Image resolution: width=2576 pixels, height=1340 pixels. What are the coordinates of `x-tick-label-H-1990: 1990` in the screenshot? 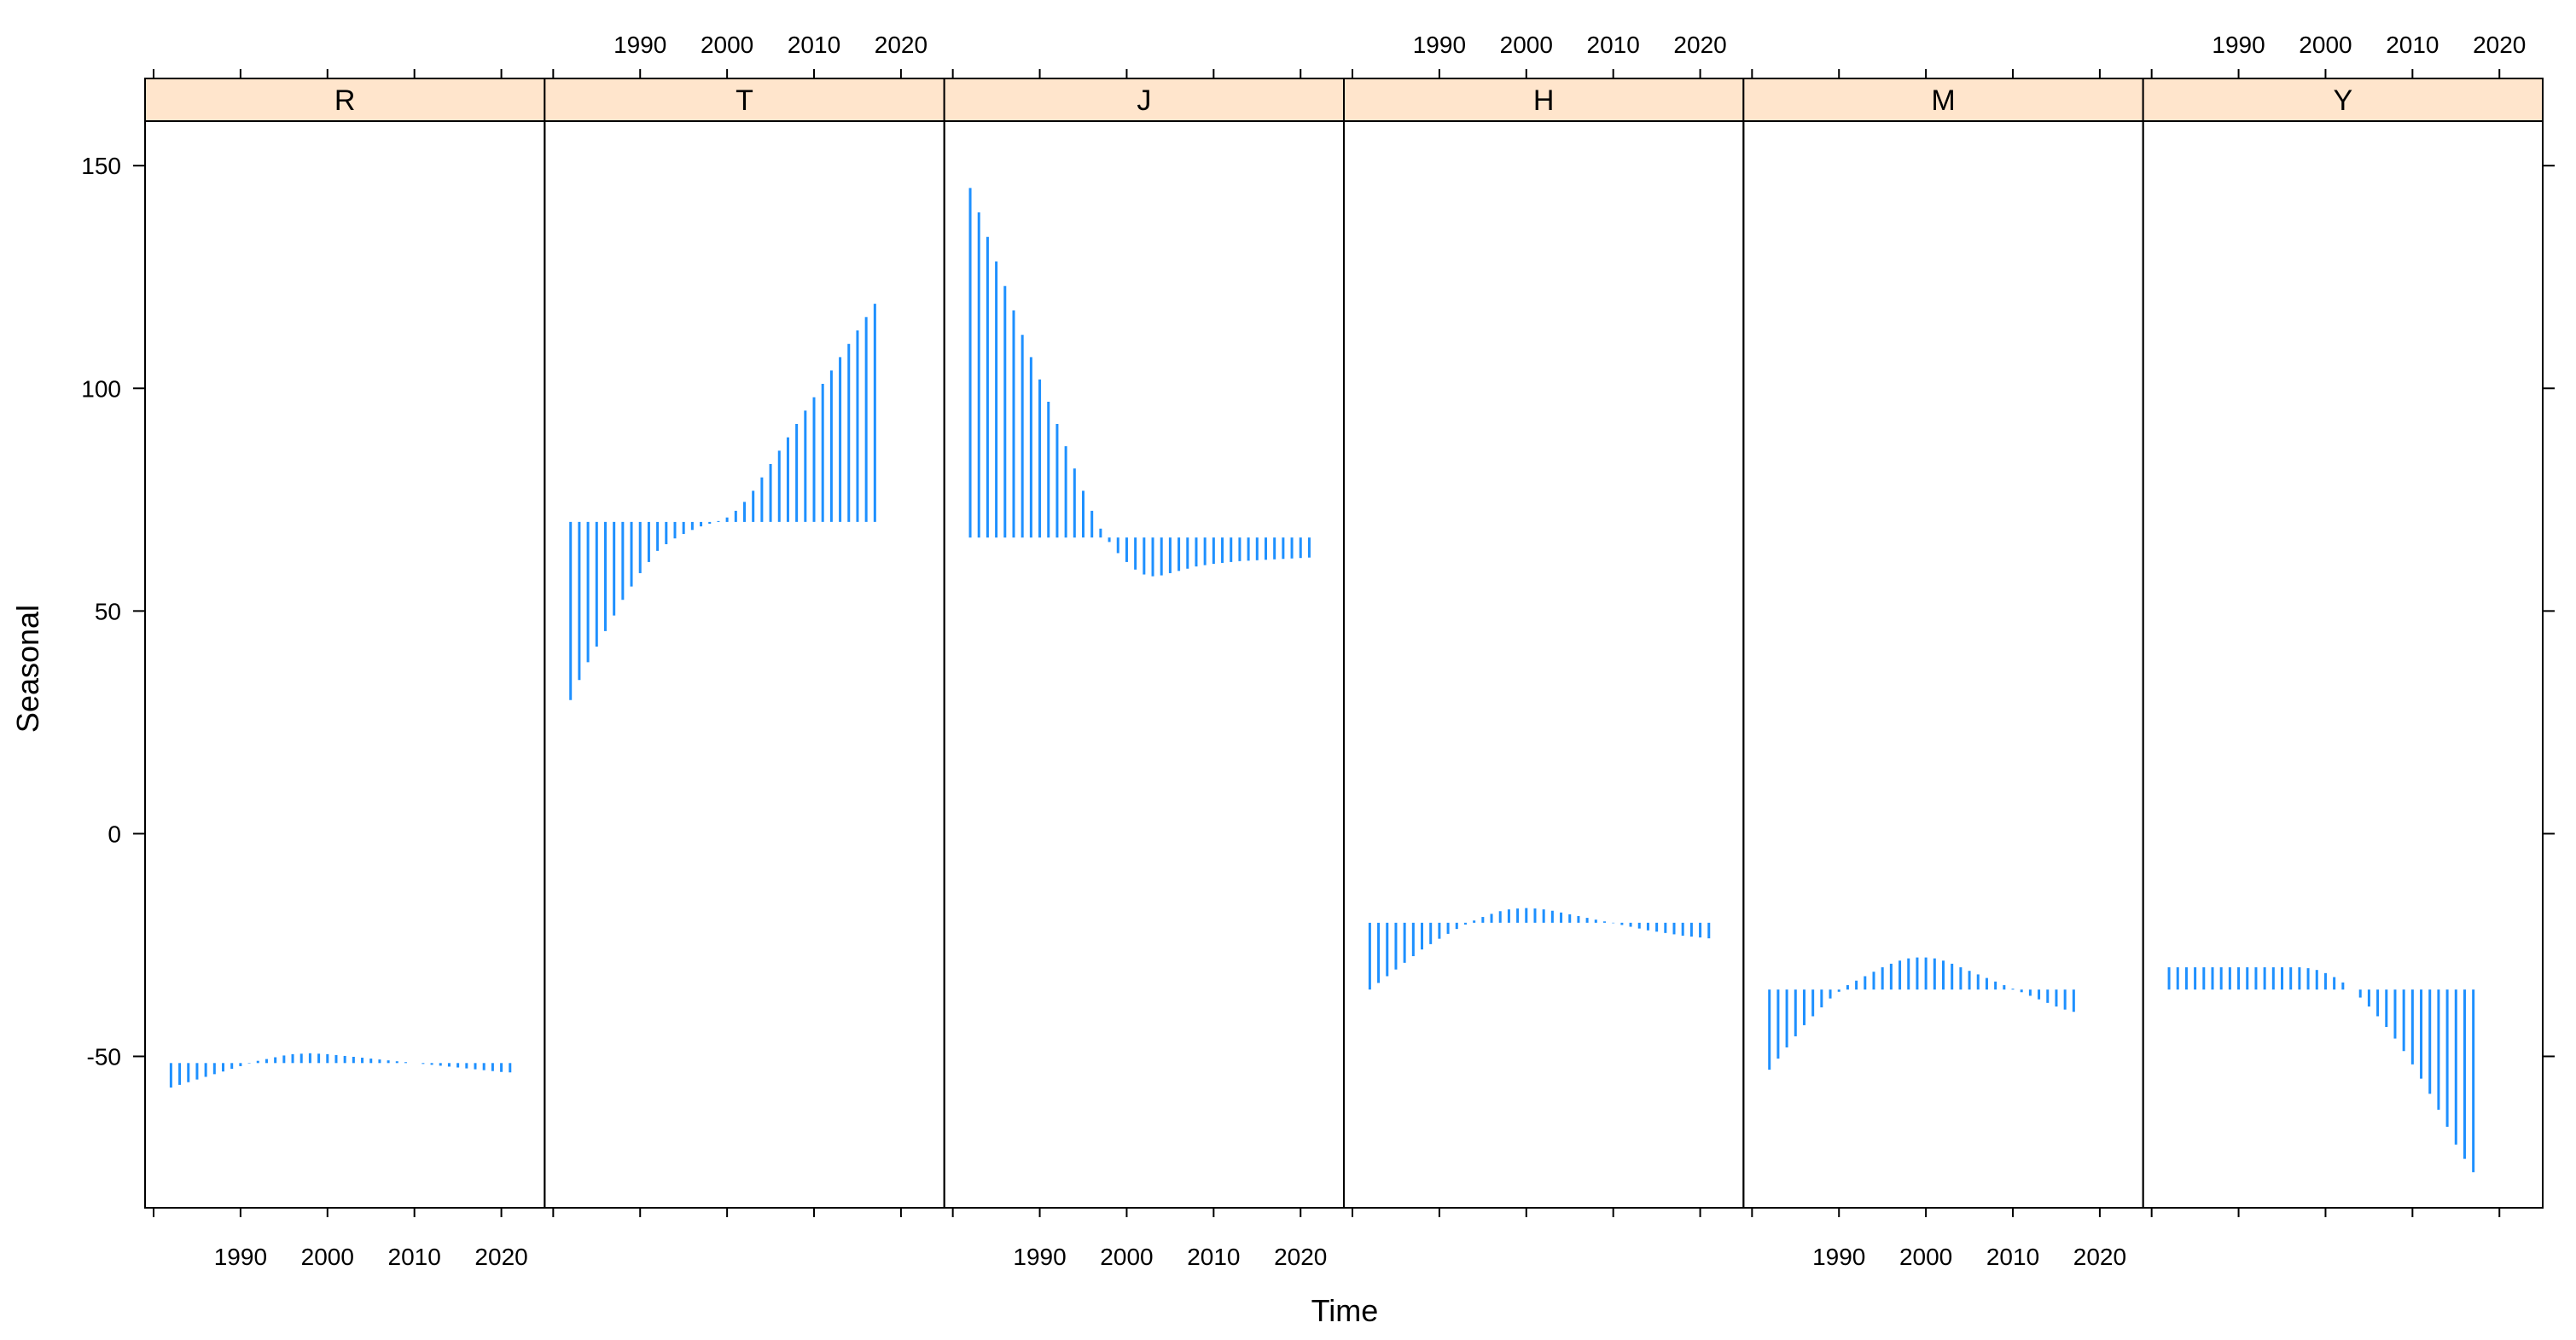 It's located at (1439, 45).